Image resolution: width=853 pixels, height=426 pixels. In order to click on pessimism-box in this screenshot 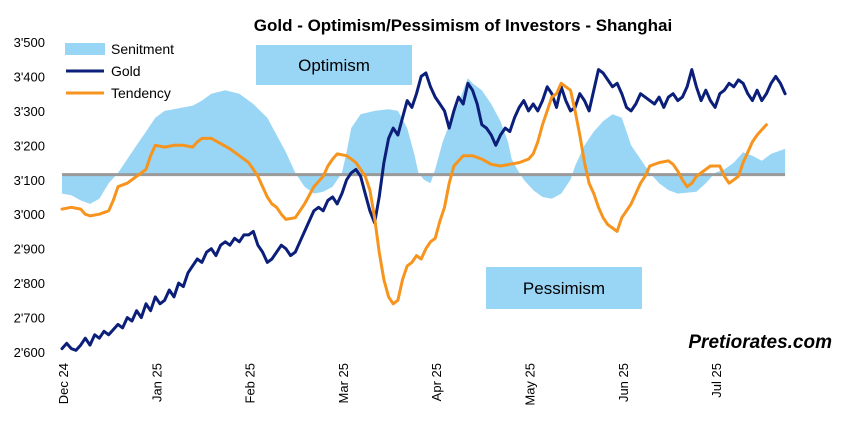, I will do `click(564, 288)`.